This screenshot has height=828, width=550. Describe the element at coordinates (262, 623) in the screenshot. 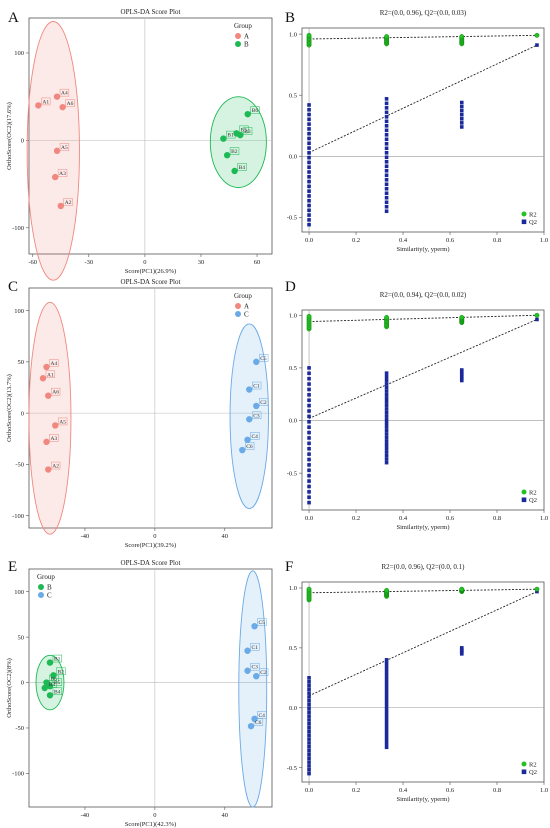

I see `point-label: C5` at that location.